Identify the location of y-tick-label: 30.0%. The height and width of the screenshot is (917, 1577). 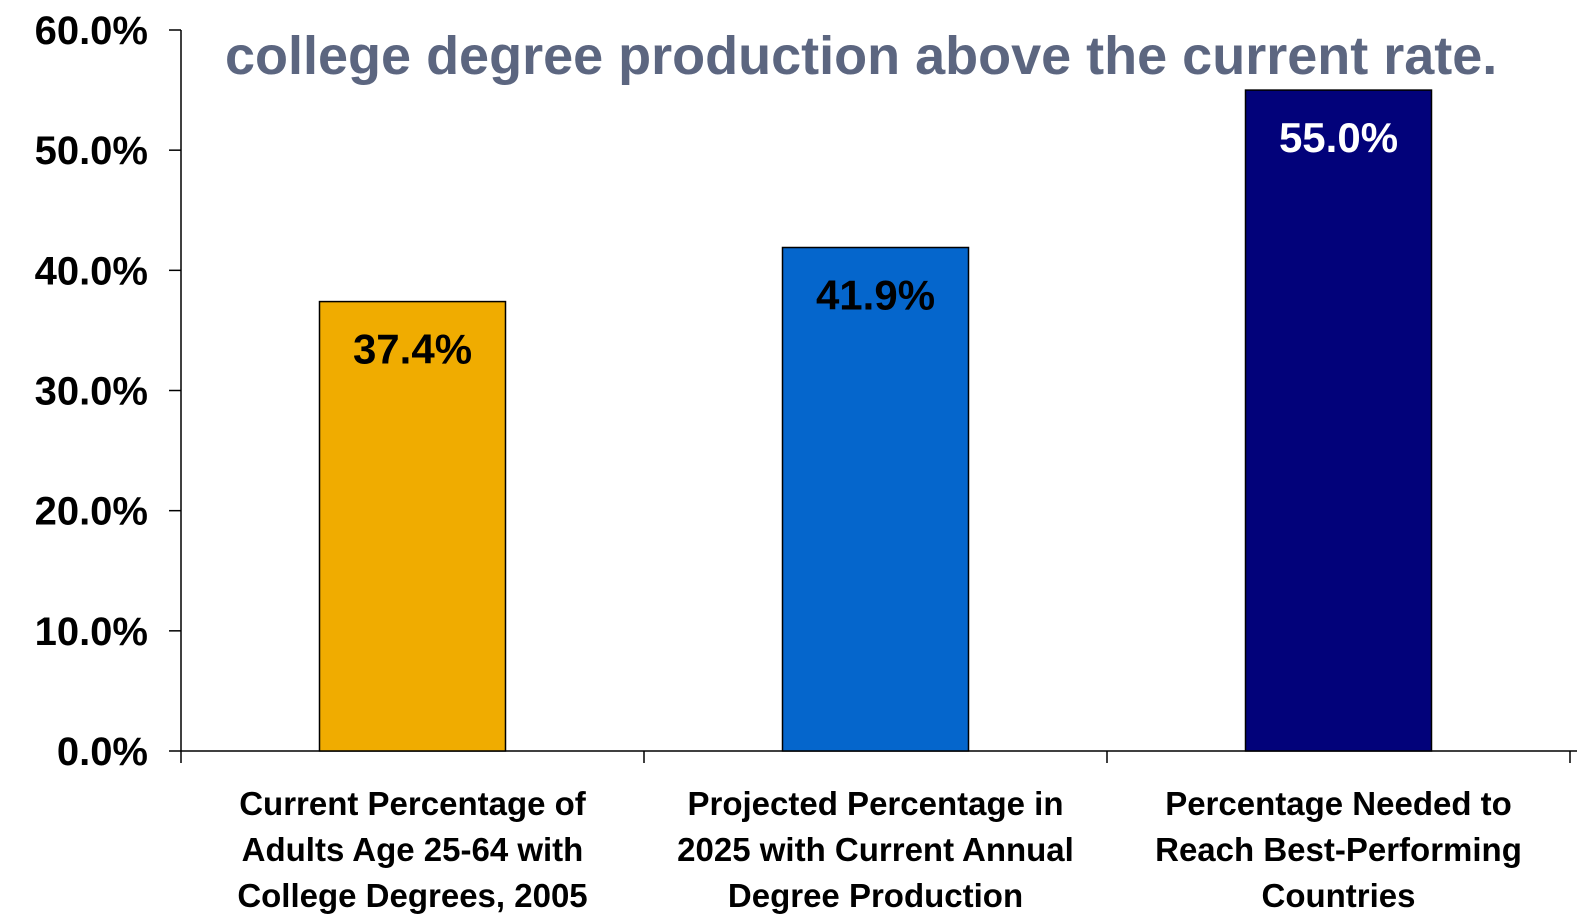
(91, 392).